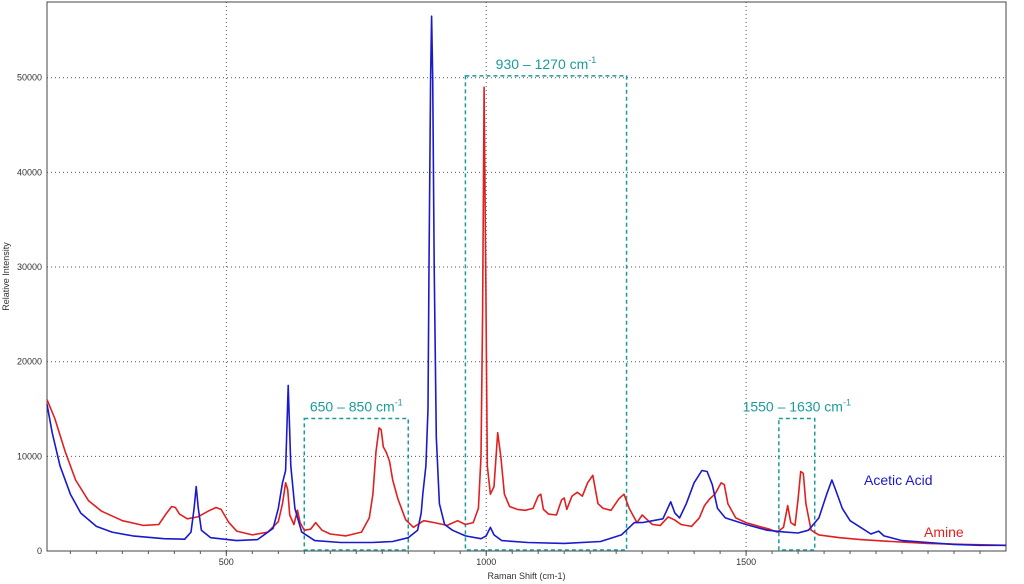 The width and height of the screenshot is (1024, 584). I want to click on y-axis-ticks: 0 10000 20000 30000 40000 50000, so click(29, 314).